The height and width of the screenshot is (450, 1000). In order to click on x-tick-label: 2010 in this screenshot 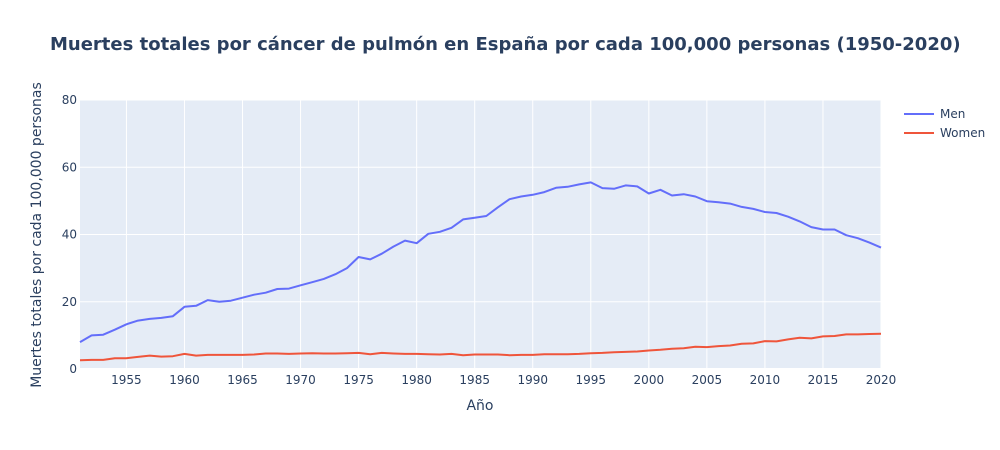, I will do `click(765, 380)`.